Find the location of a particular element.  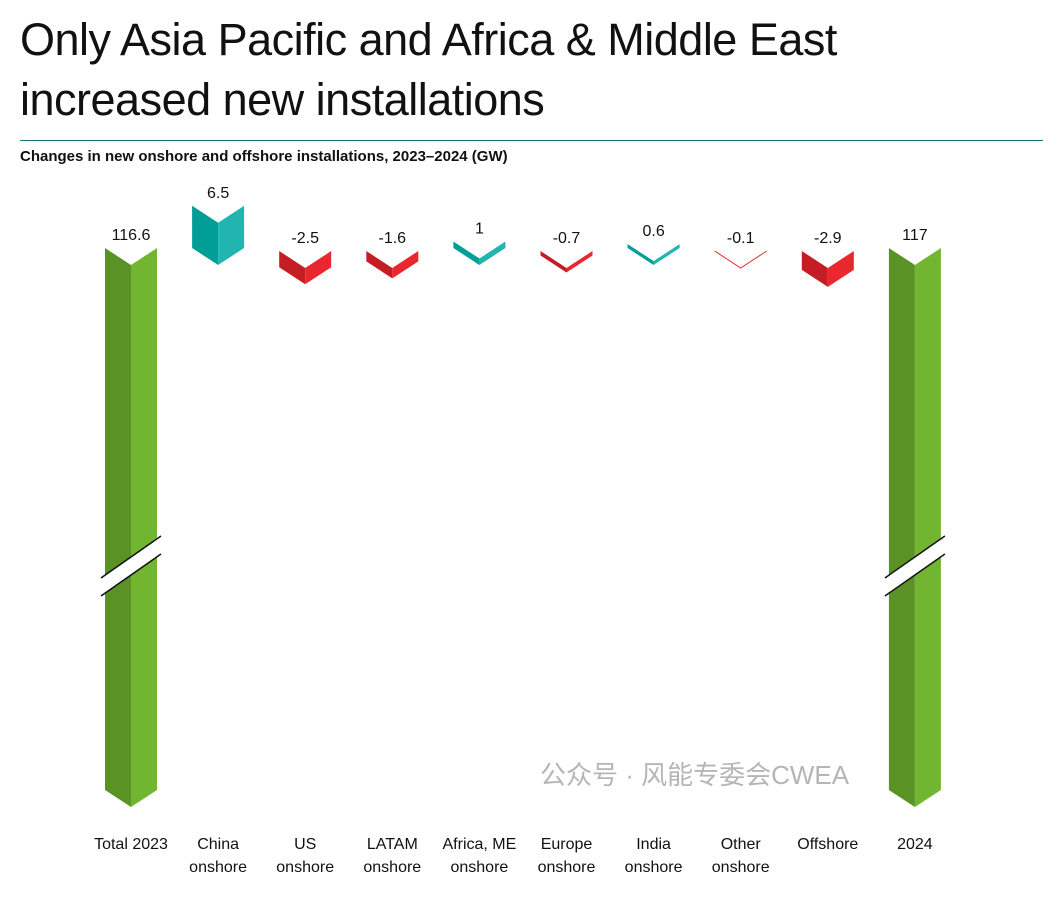

category-label-1: China is located at coordinates (218, 844).